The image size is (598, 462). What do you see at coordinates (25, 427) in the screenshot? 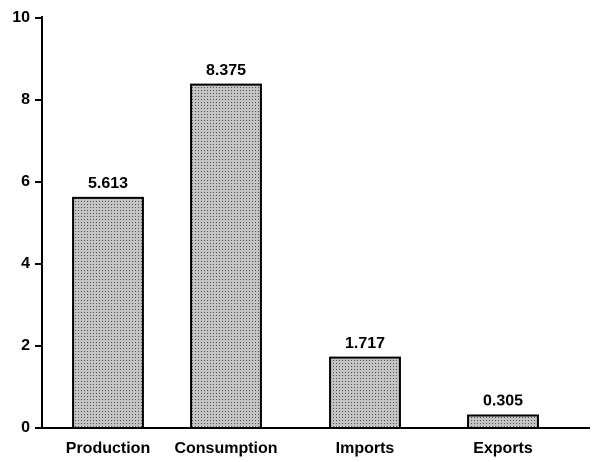
I see `y-tick-label: 0` at bounding box center [25, 427].